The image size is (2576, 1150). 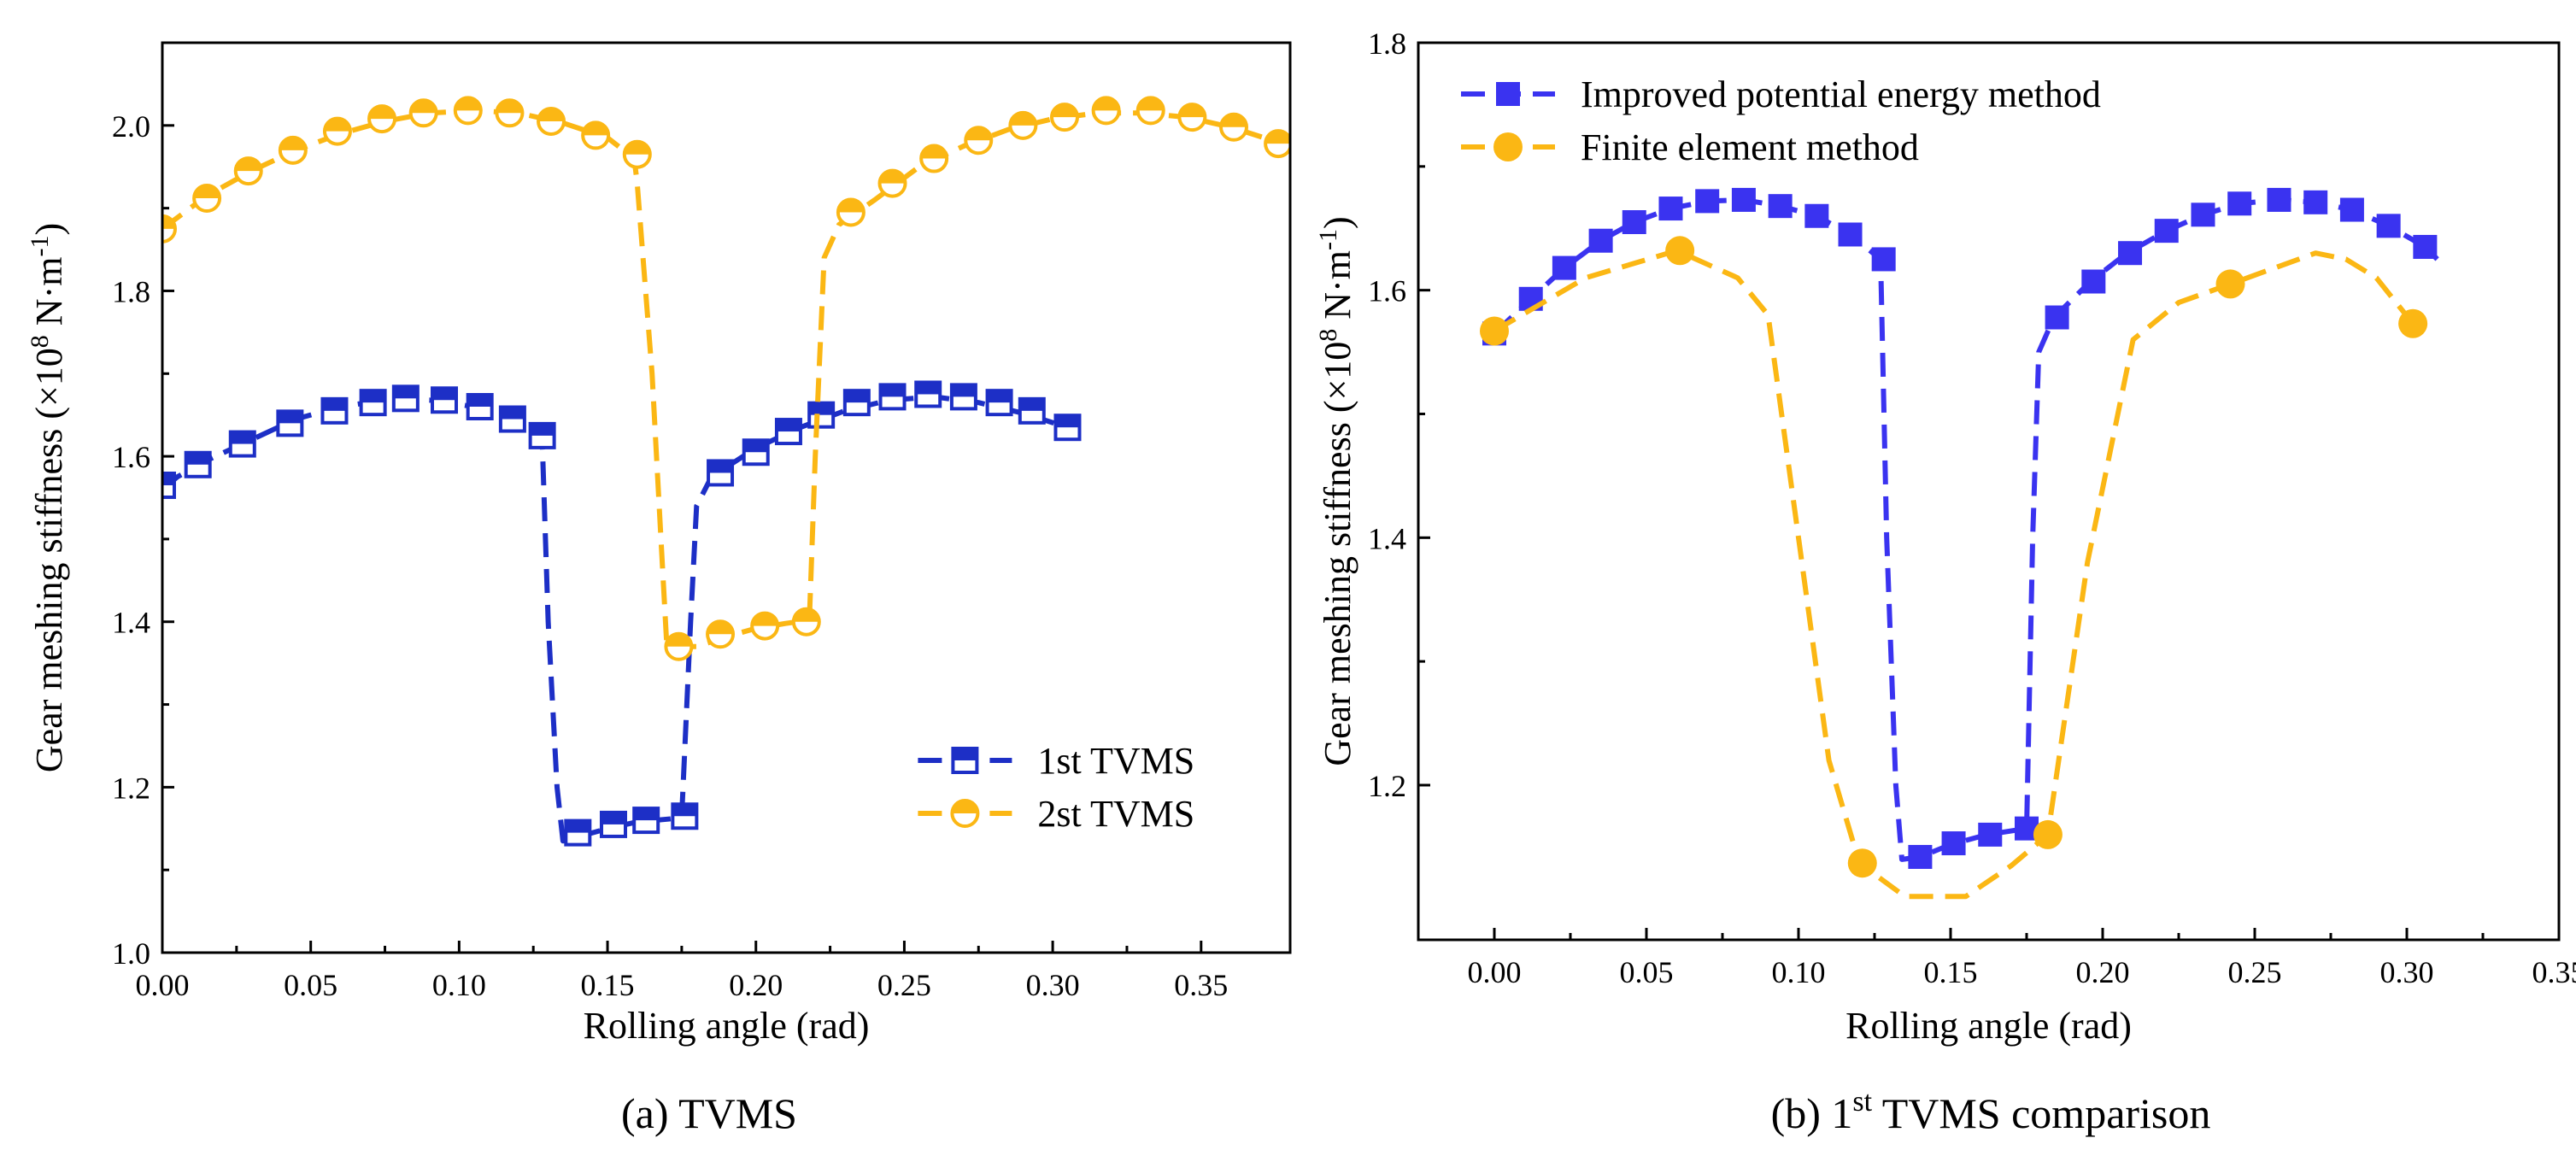 What do you see at coordinates (1337, 289) in the screenshot?
I see `panel-b-y-label-unit: N·m` at bounding box center [1337, 289].